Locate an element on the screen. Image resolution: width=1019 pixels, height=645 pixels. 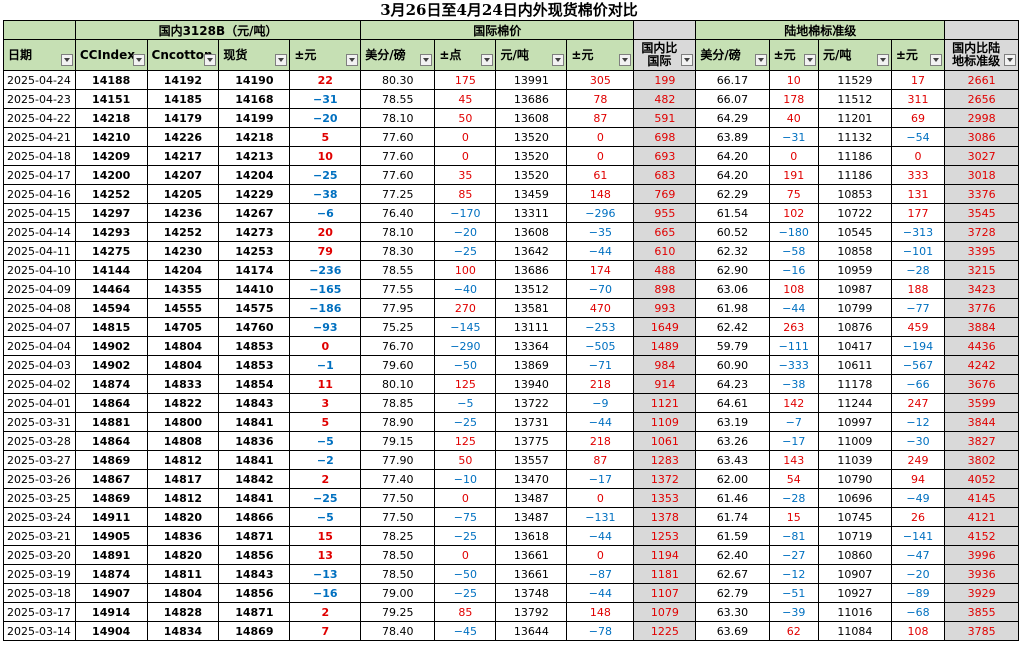
cell-ccindex: 14297 is located at coordinates (111, 213).